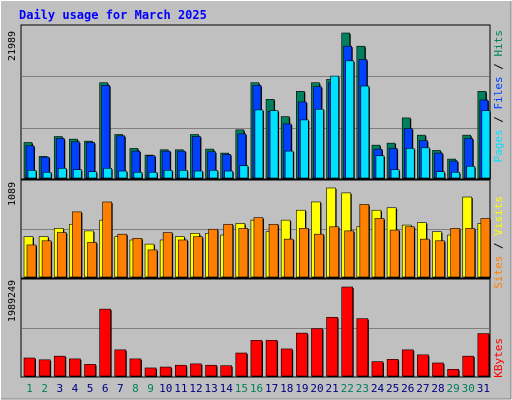 The width and height of the screenshot is (512, 400). What do you see at coordinates (316, 388) in the screenshot?
I see `day-label-20: 20` at bounding box center [316, 388].